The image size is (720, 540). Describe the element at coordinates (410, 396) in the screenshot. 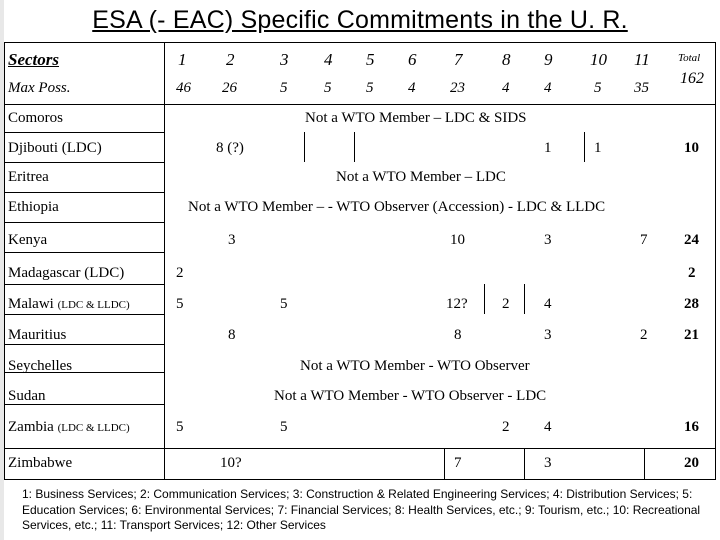

I see `status-note: Not a WTO Member - WTO Observer - LDC` at that location.